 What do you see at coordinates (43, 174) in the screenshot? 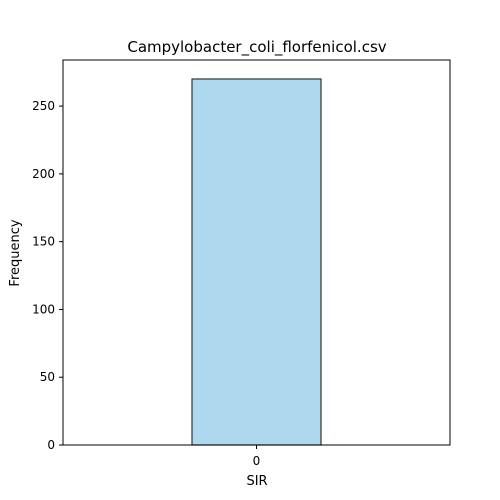
I see `y-tick-label: 200` at bounding box center [43, 174].